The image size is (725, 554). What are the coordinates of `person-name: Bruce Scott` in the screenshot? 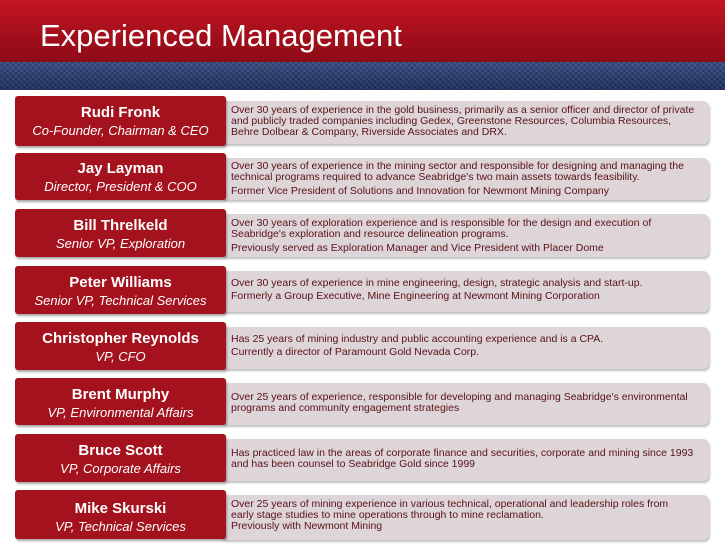 It's located at (120, 450).